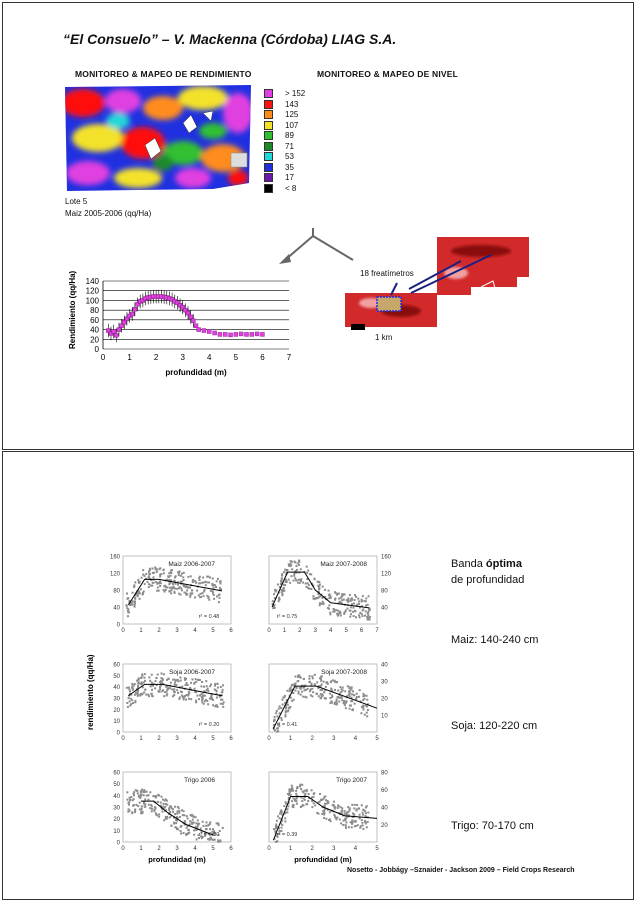 Image resolution: width=638 pixels, height=903 pixels. Describe the element at coordinates (362, 631) in the screenshot. I see `x-tick-label: 6` at that location.